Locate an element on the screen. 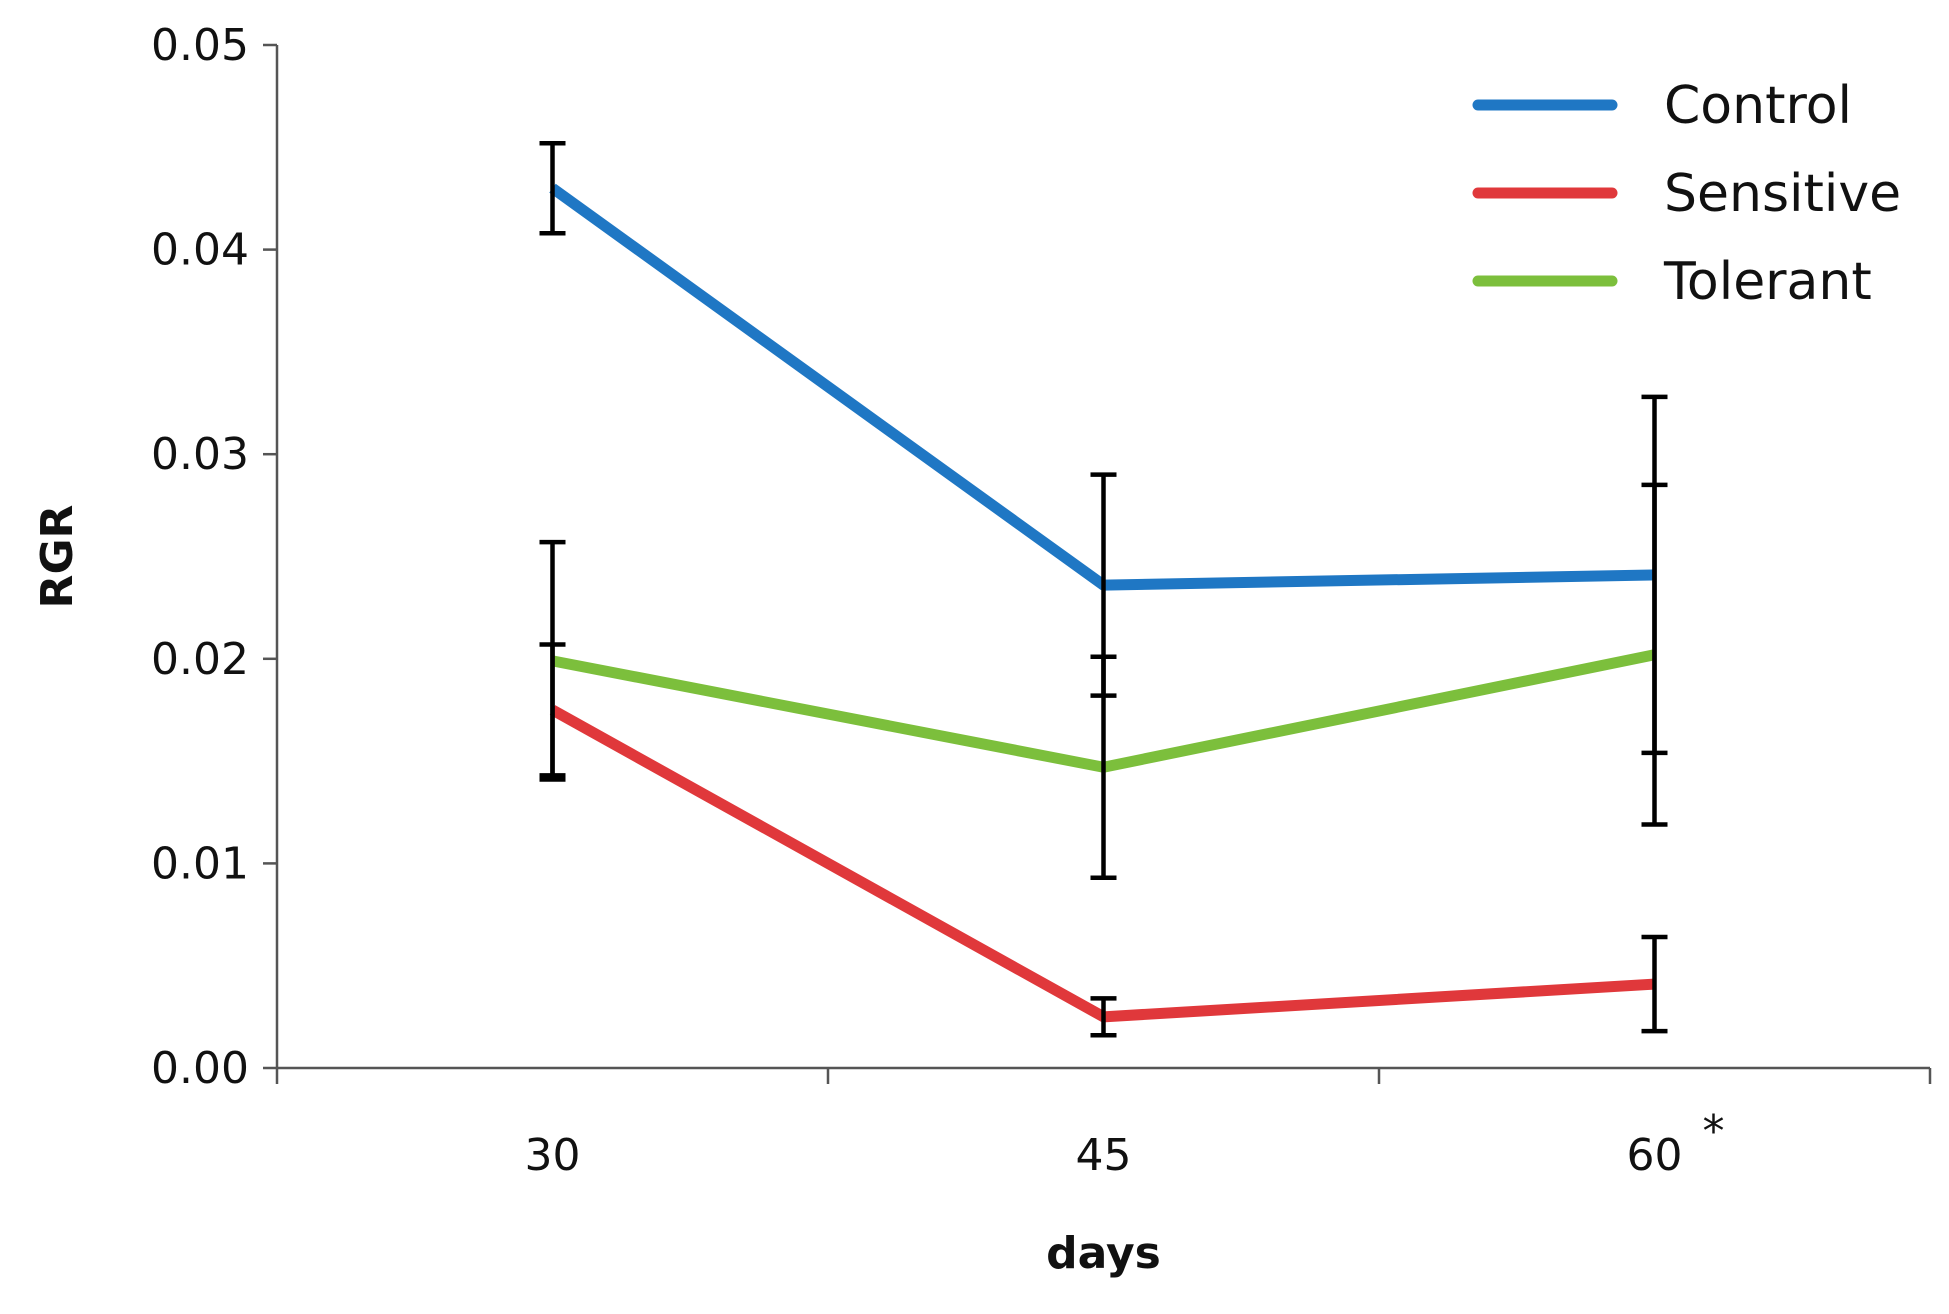 The width and height of the screenshot is (1949, 1314). legend-item-control: Control is located at coordinates (1662, 106).